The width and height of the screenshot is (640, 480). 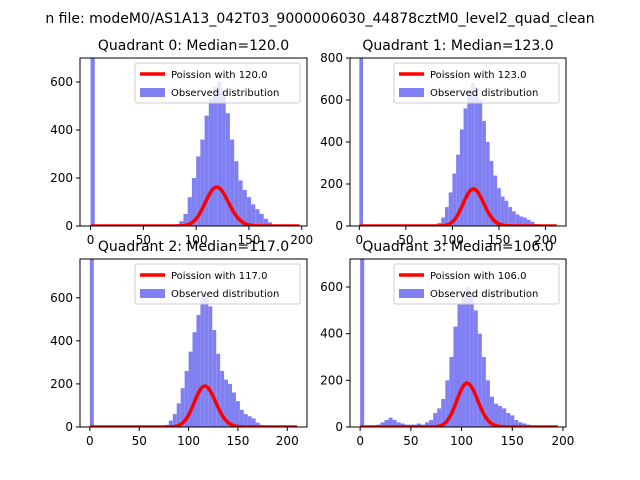 I want to click on legend: Poission with 123.0 Observed distribution, so click(x=476, y=83).